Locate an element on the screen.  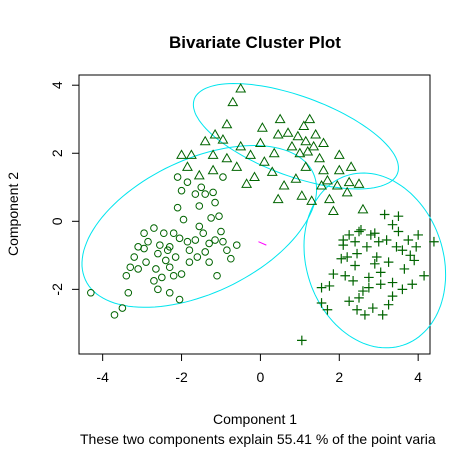
chart-title: Bivariate Cluster Plot is located at coordinates (255, 42).